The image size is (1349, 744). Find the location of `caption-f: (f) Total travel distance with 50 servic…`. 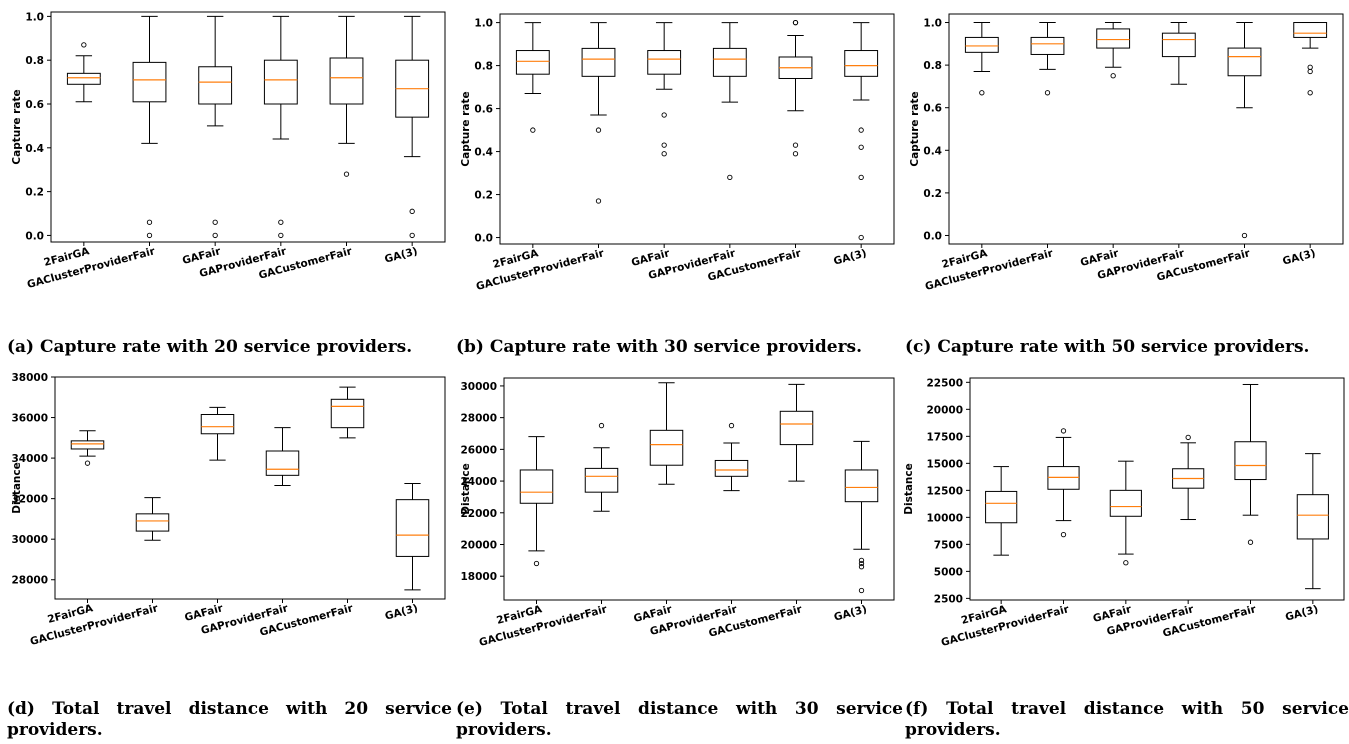

caption-f: (f) Total travel distance with 50 servic… is located at coordinates (1127, 719).